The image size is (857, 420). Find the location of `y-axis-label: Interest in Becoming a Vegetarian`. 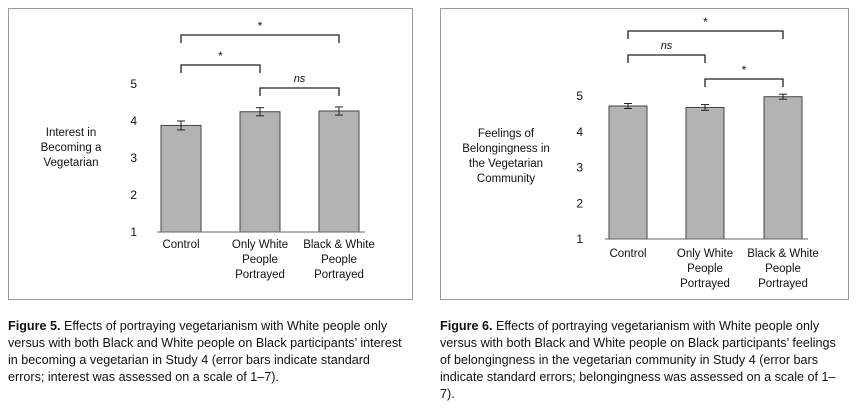

y-axis-label: Interest in Becoming a Vegetarian is located at coordinates (71, 148).